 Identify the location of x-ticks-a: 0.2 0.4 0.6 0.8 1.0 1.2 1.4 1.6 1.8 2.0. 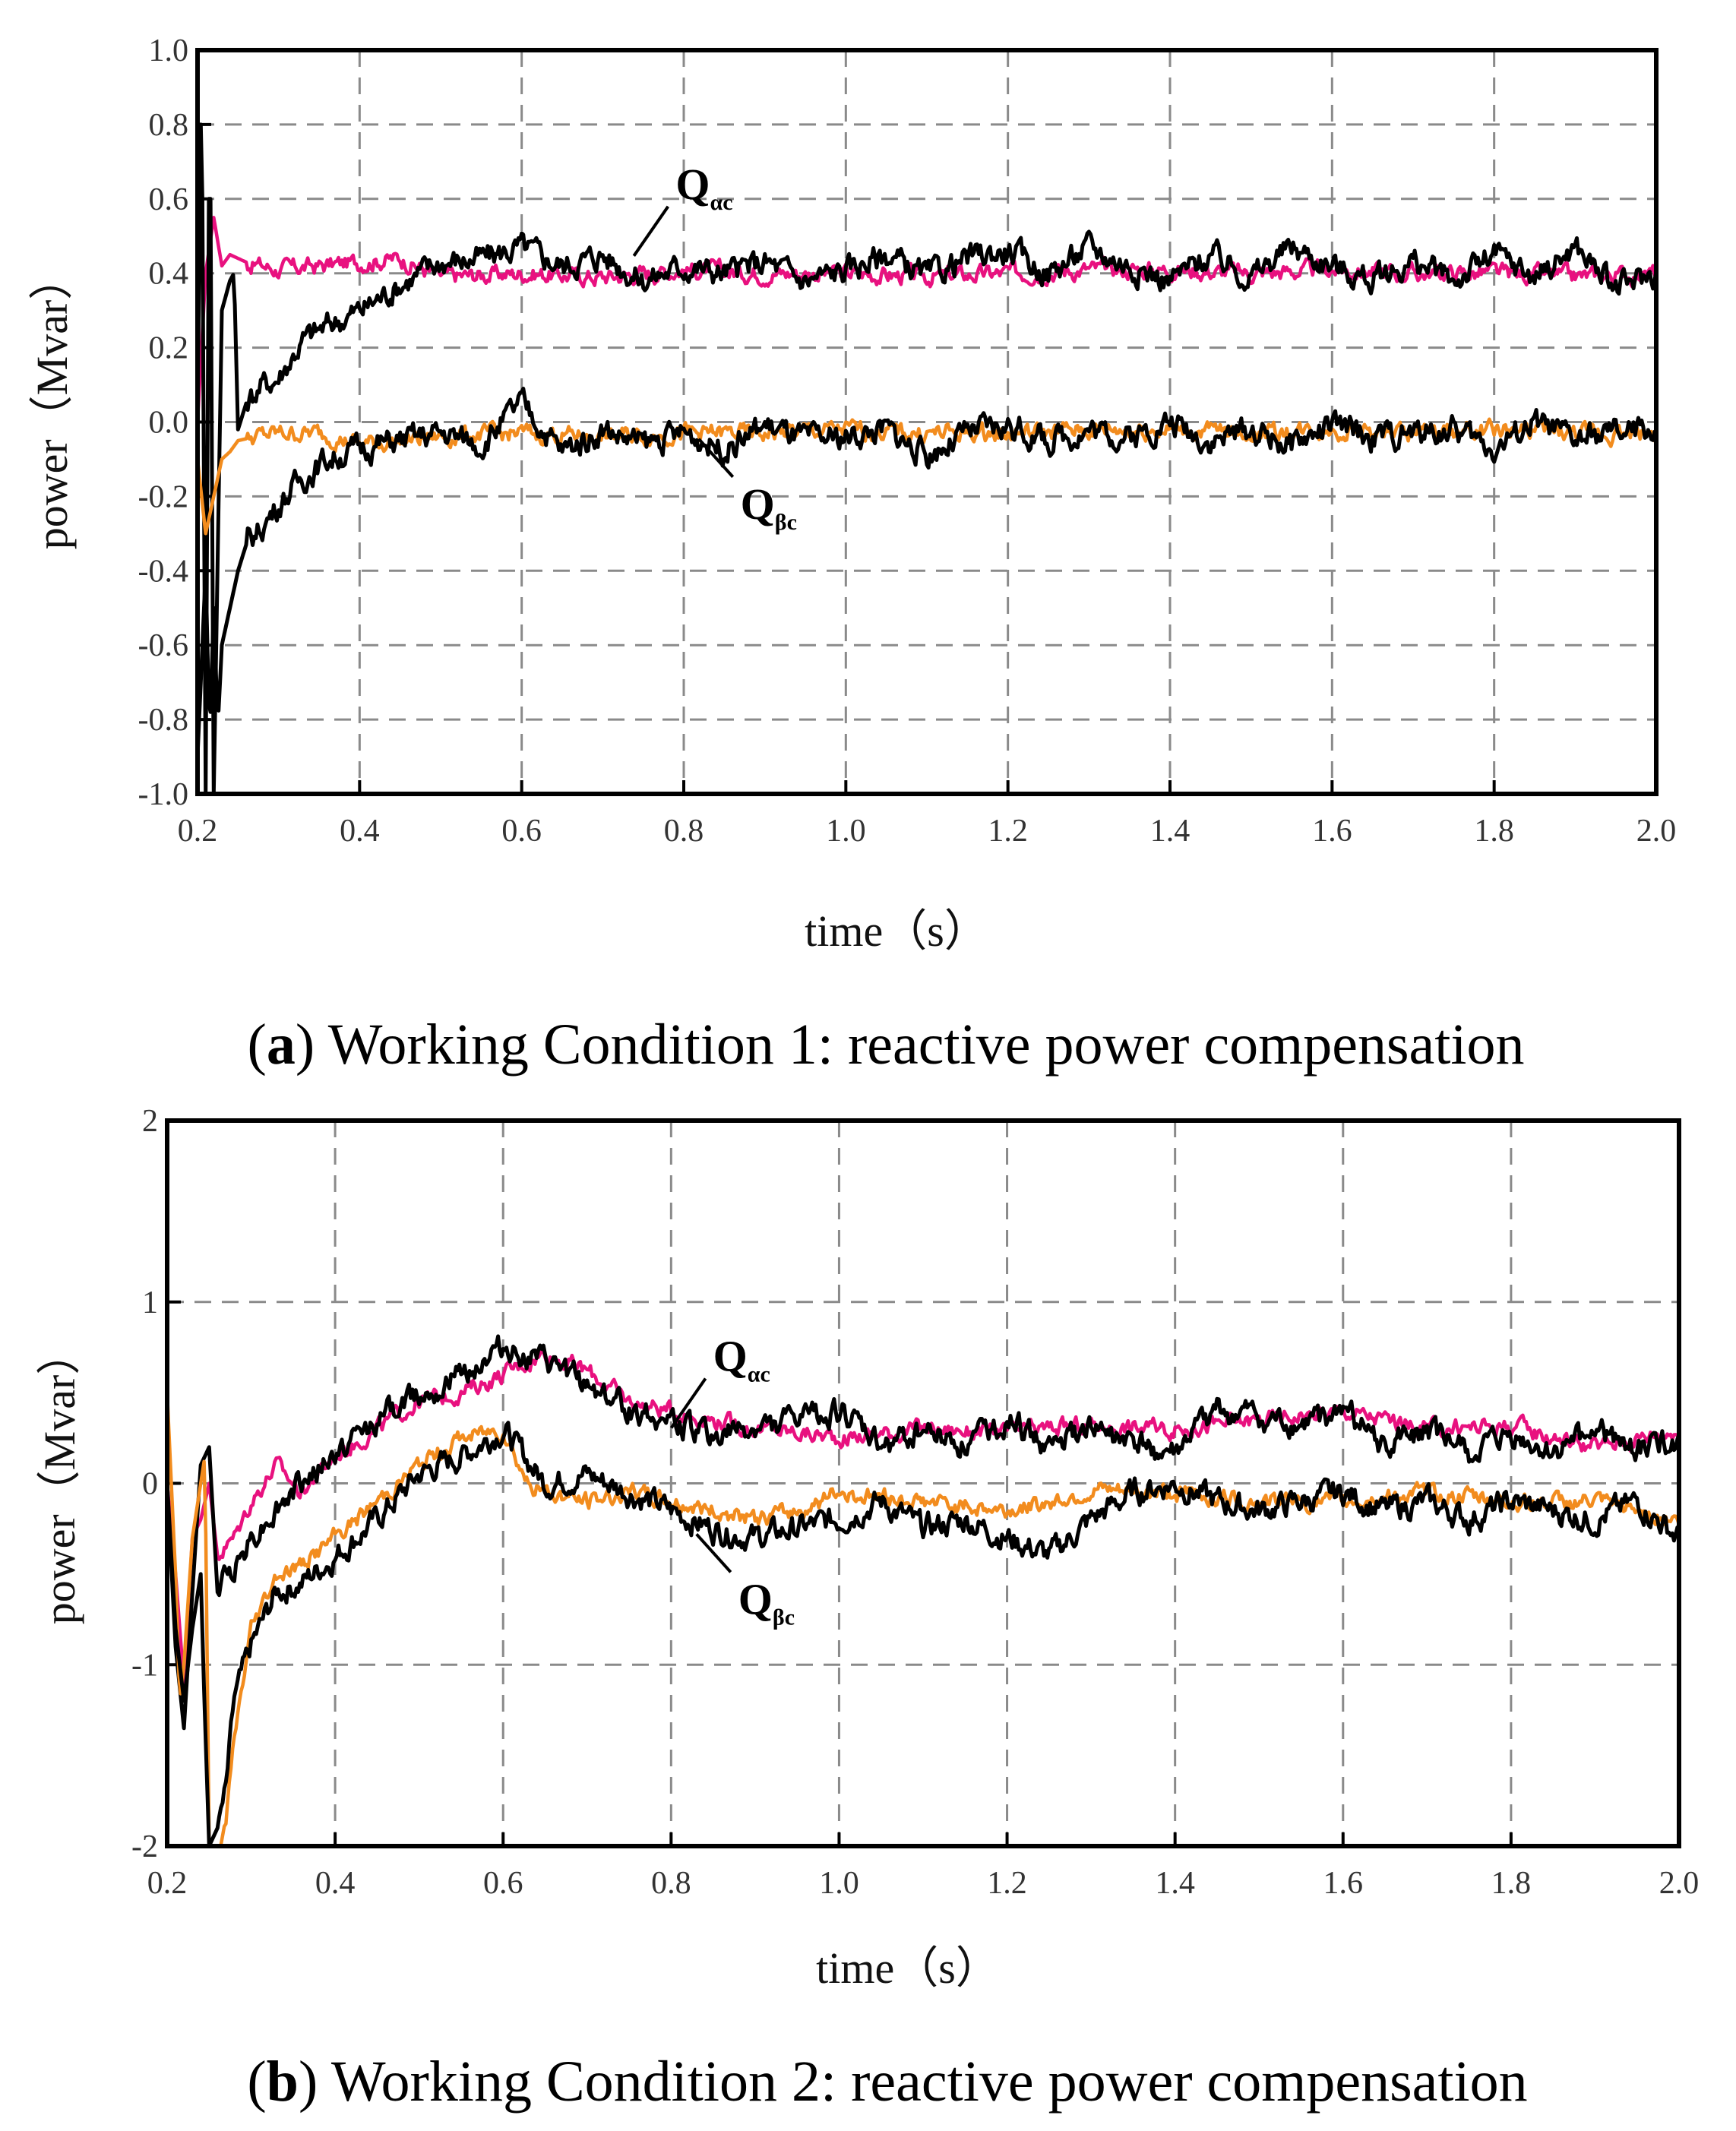
(927, 814).